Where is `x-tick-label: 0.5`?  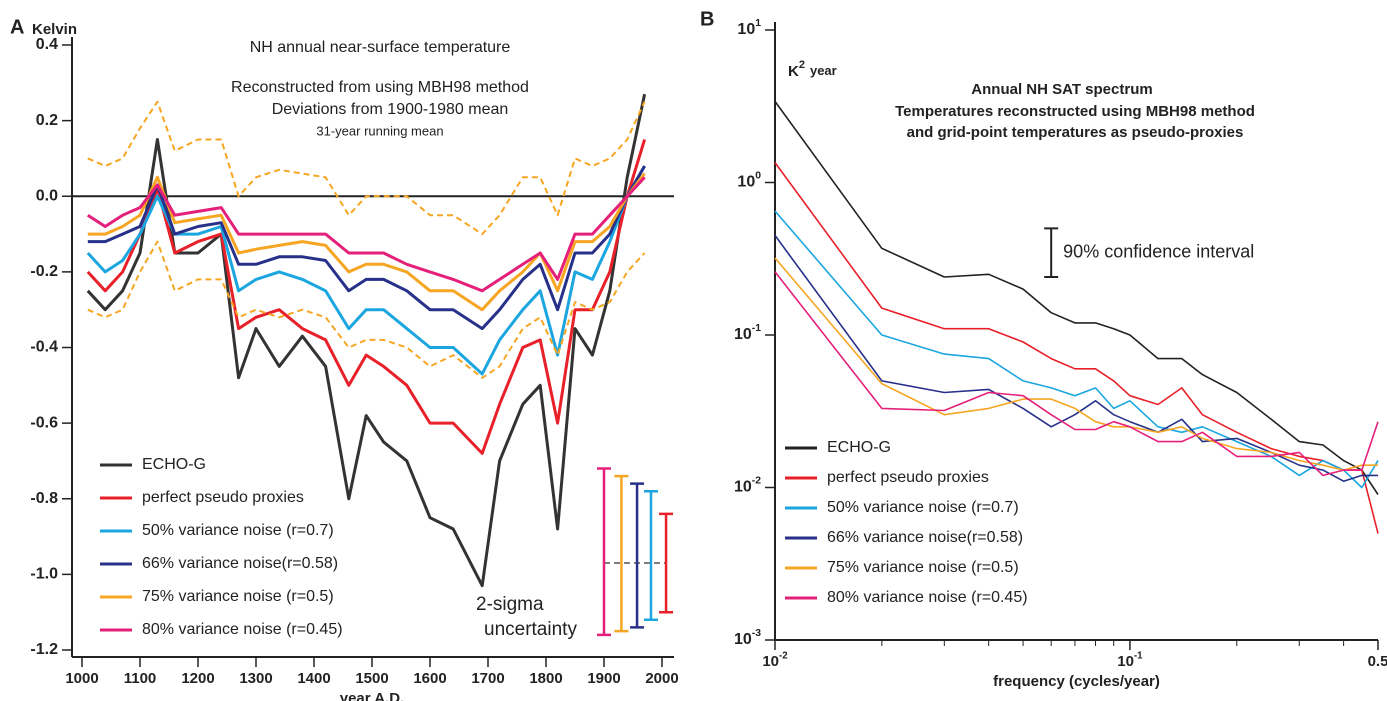
x-tick-label: 0.5 is located at coordinates (1377, 661).